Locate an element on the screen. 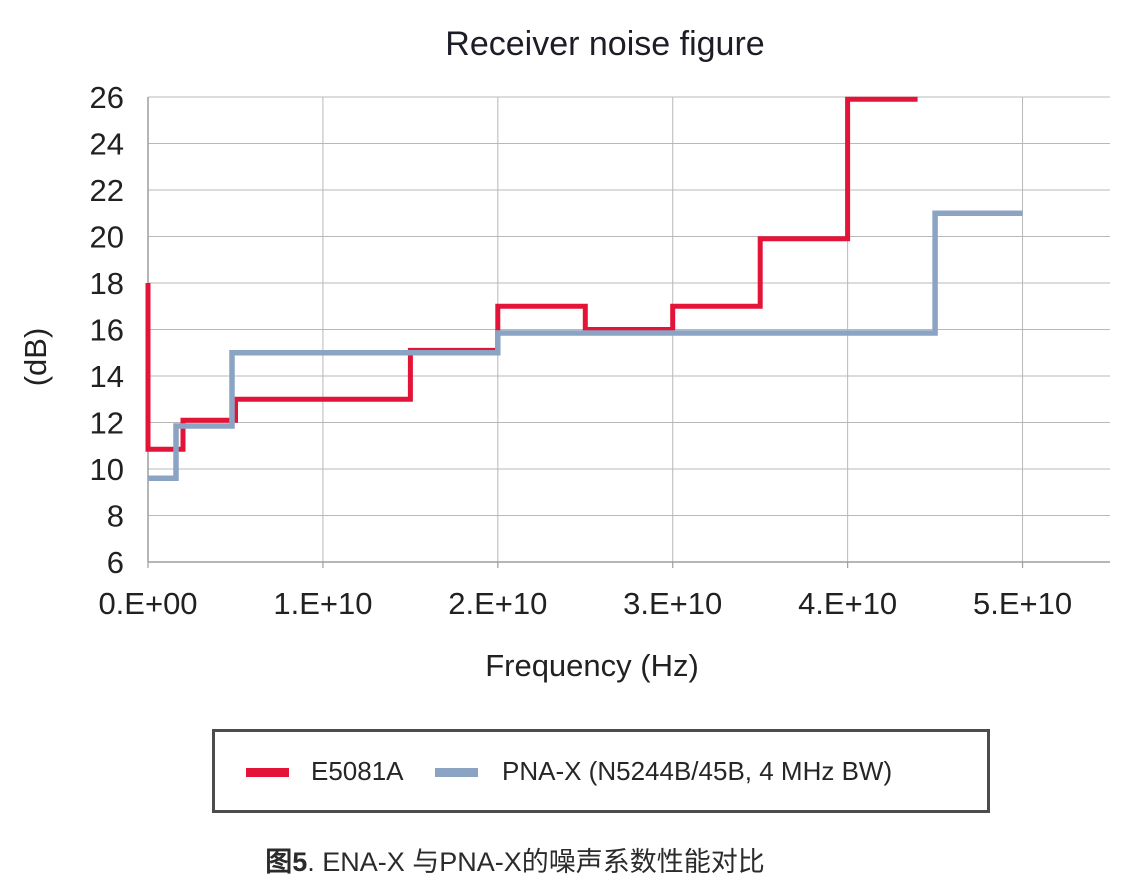  y-tick-label: 24 is located at coordinates (107, 144).